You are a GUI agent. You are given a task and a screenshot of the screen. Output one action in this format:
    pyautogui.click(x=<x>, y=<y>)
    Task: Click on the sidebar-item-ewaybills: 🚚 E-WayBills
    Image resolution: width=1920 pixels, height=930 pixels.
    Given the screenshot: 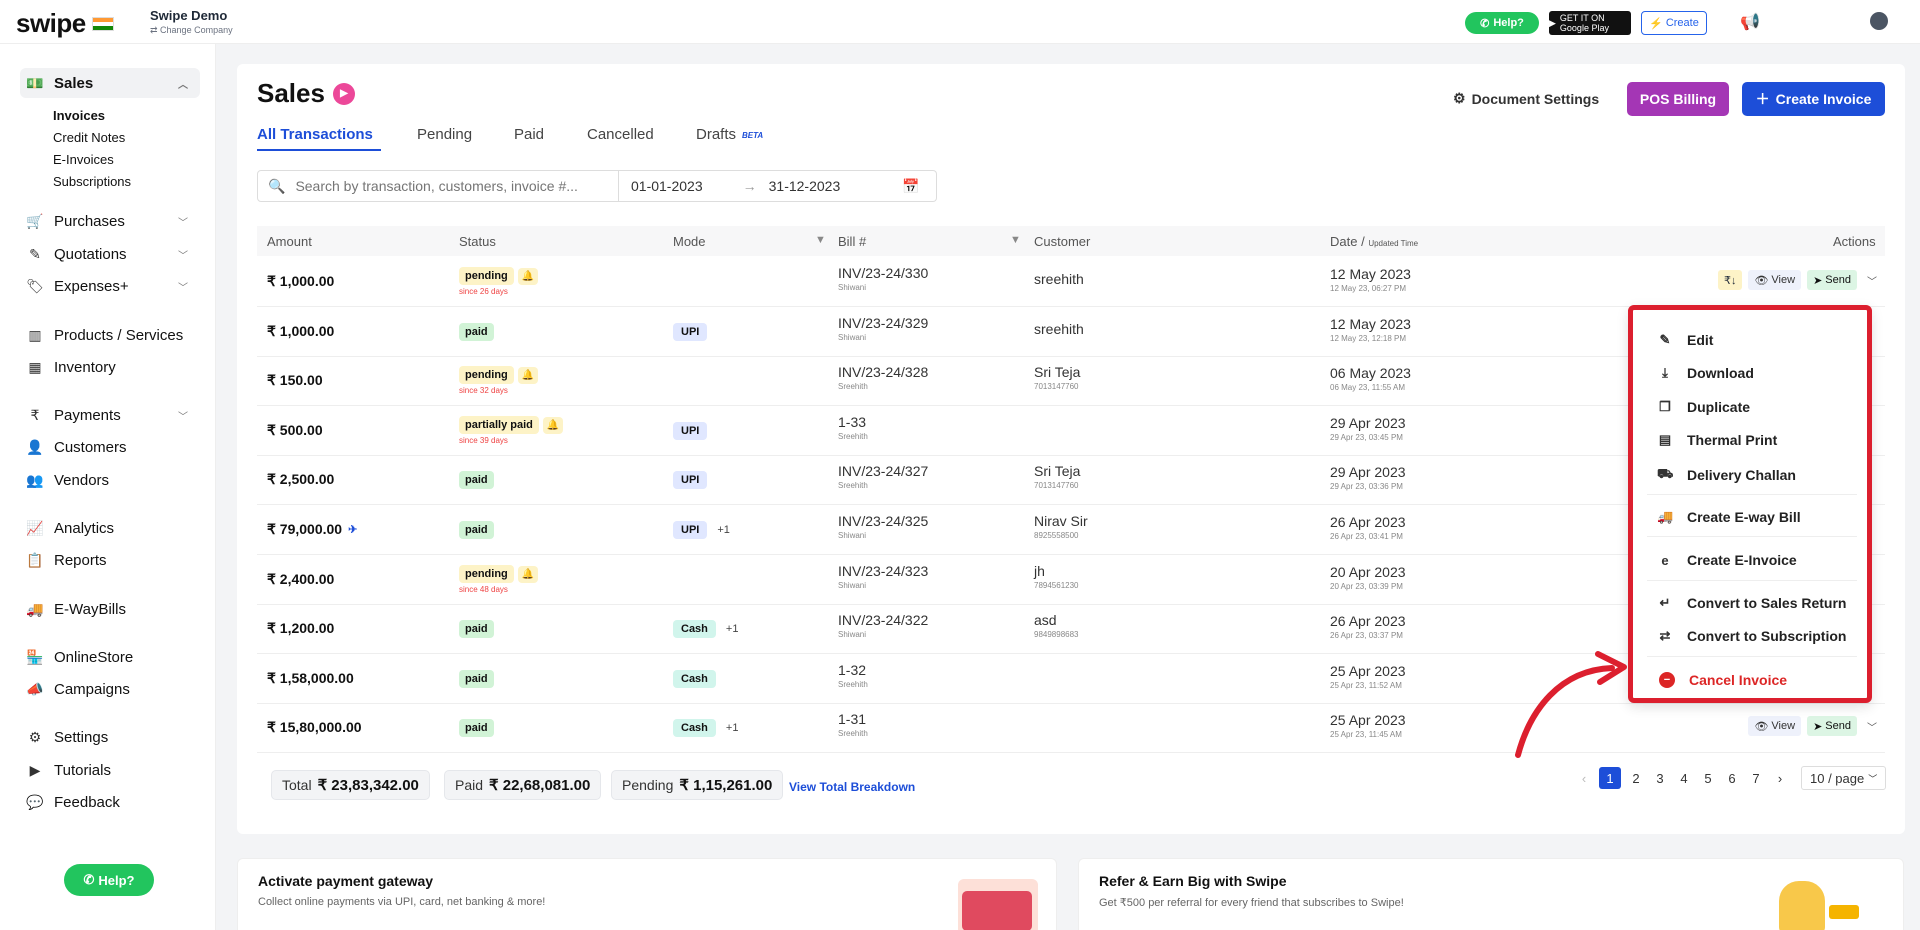 What is the action you would take?
    pyautogui.click(x=76, y=609)
    